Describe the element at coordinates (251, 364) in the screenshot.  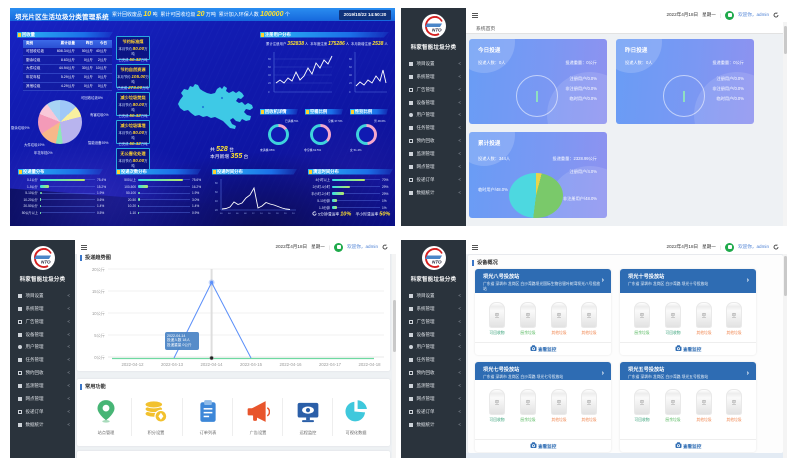
I see `svg-text: 2022-04-15` at that location.